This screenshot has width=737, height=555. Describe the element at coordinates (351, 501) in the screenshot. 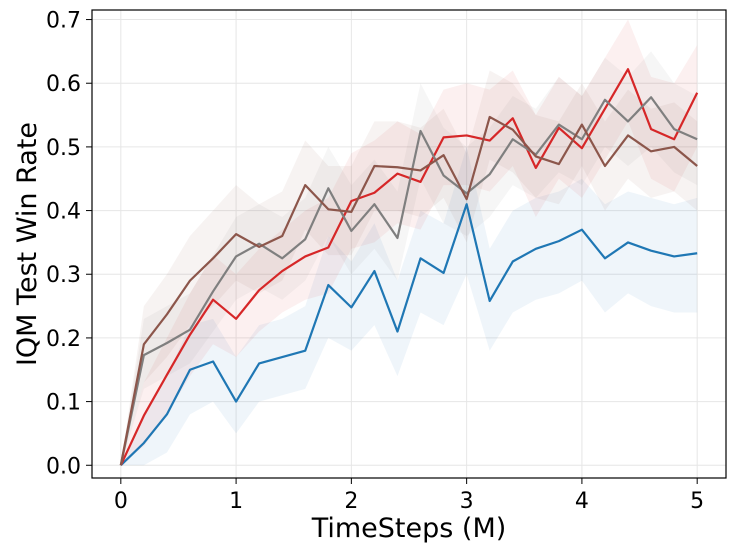

I see `x-tick-label: 2` at that location.